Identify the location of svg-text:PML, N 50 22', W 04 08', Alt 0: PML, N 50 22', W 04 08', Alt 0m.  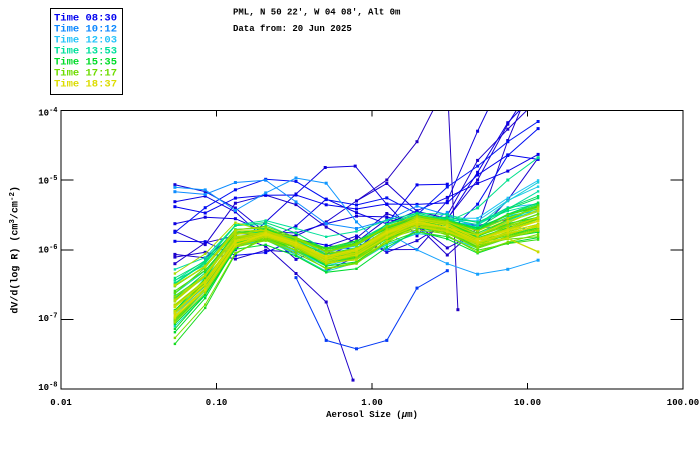
(317, 13).